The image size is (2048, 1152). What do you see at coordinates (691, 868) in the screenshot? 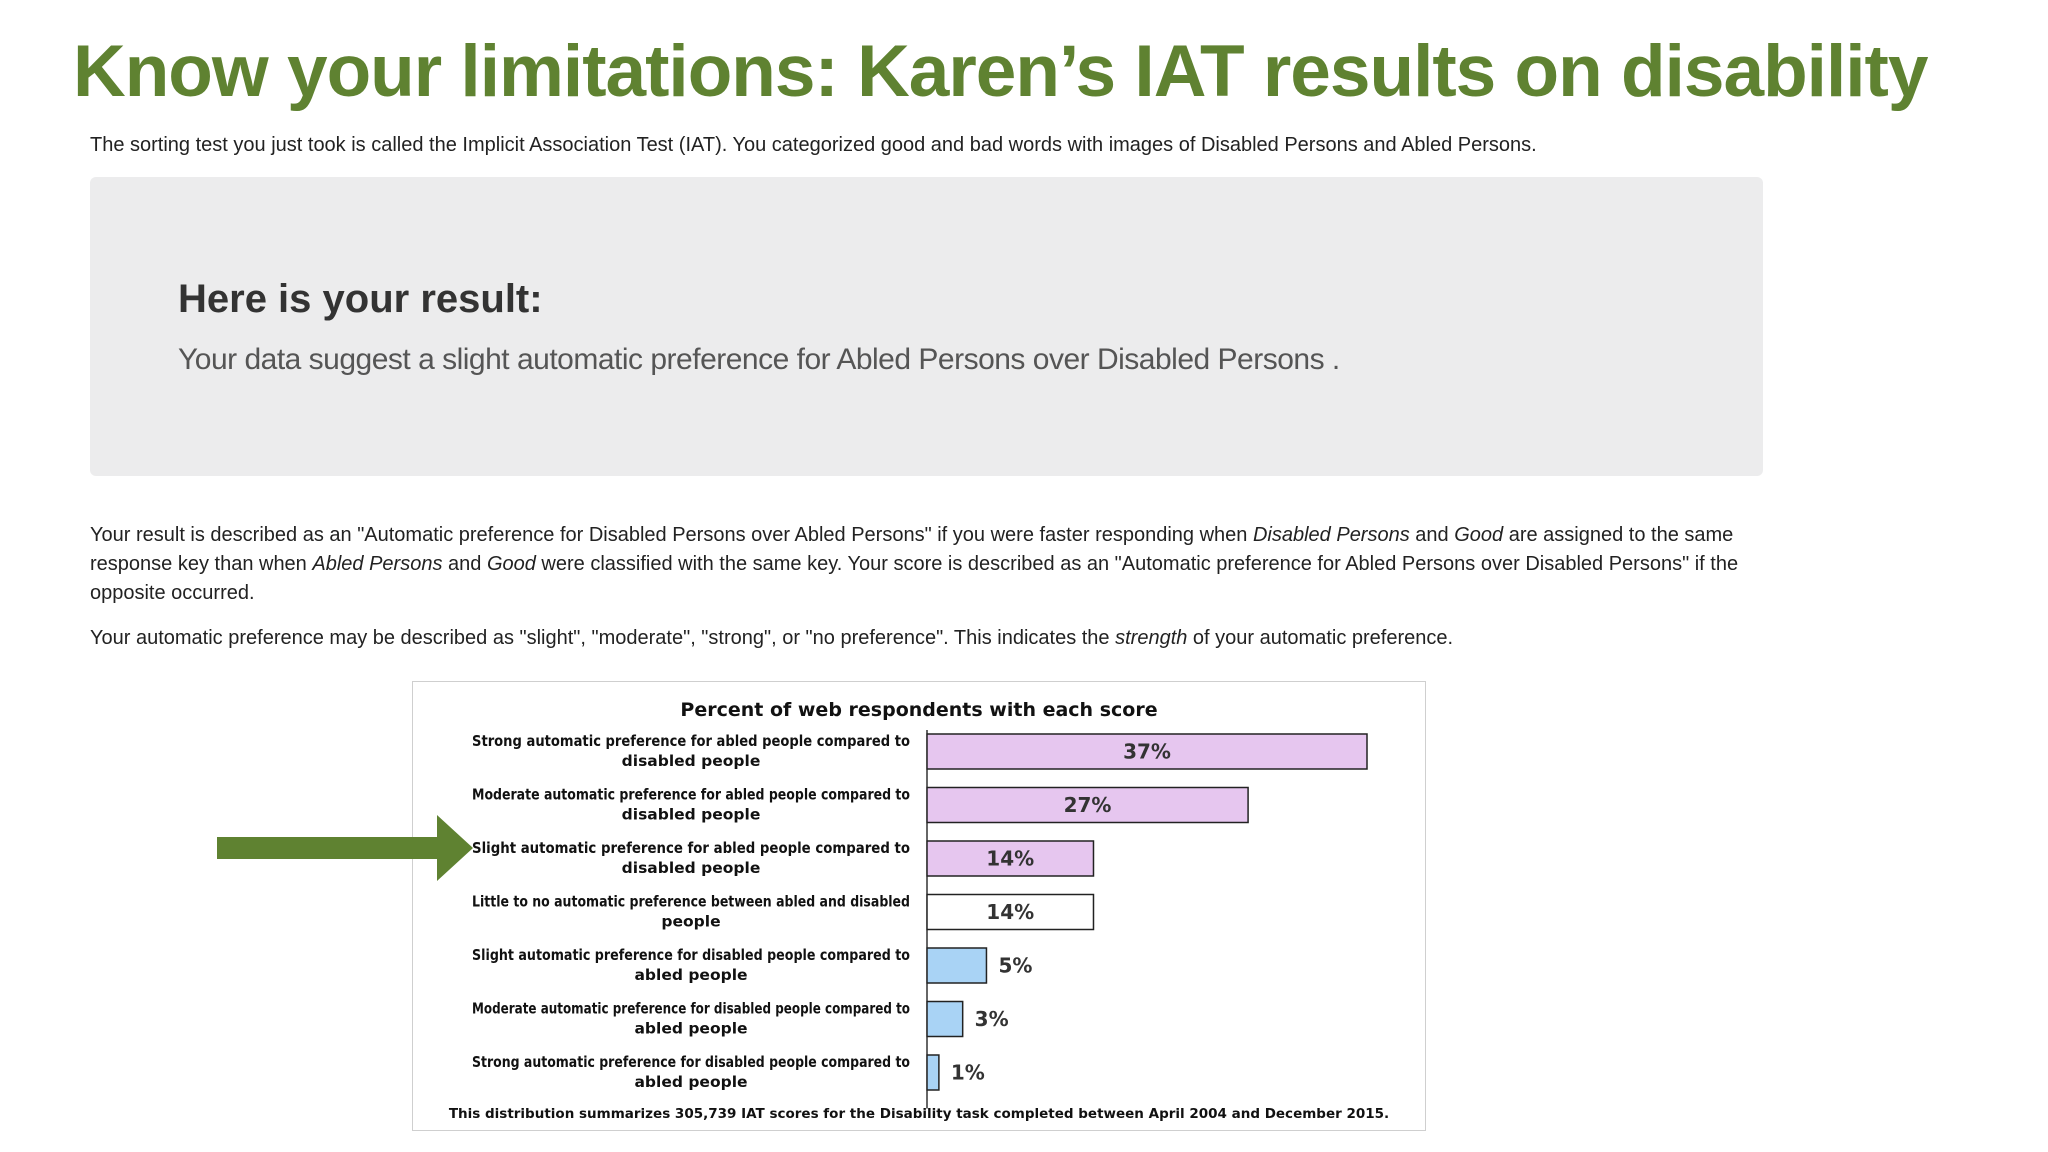
I see `category-label-2-1: disabled people` at bounding box center [691, 868].